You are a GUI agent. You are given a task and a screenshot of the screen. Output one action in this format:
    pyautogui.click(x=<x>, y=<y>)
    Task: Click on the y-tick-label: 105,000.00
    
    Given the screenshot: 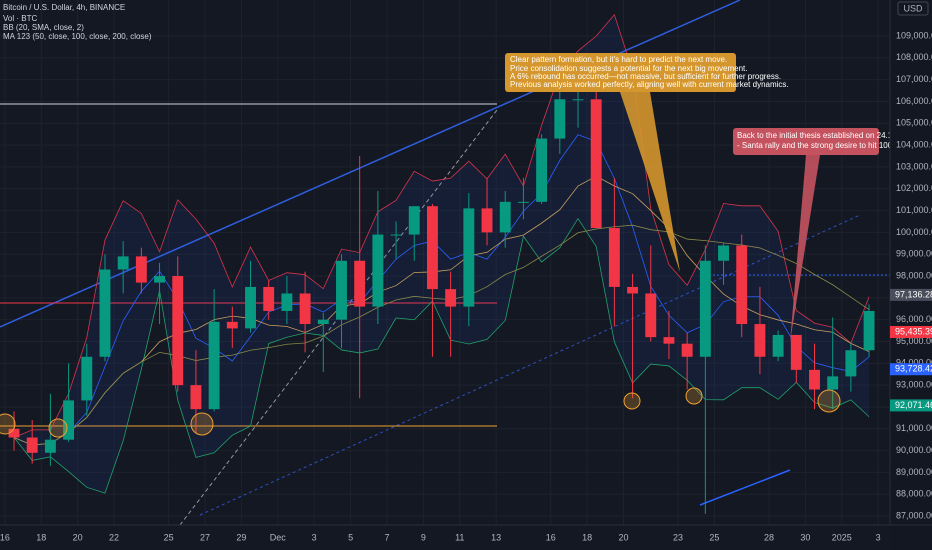 What is the action you would take?
    pyautogui.click(x=914, y=123)
    